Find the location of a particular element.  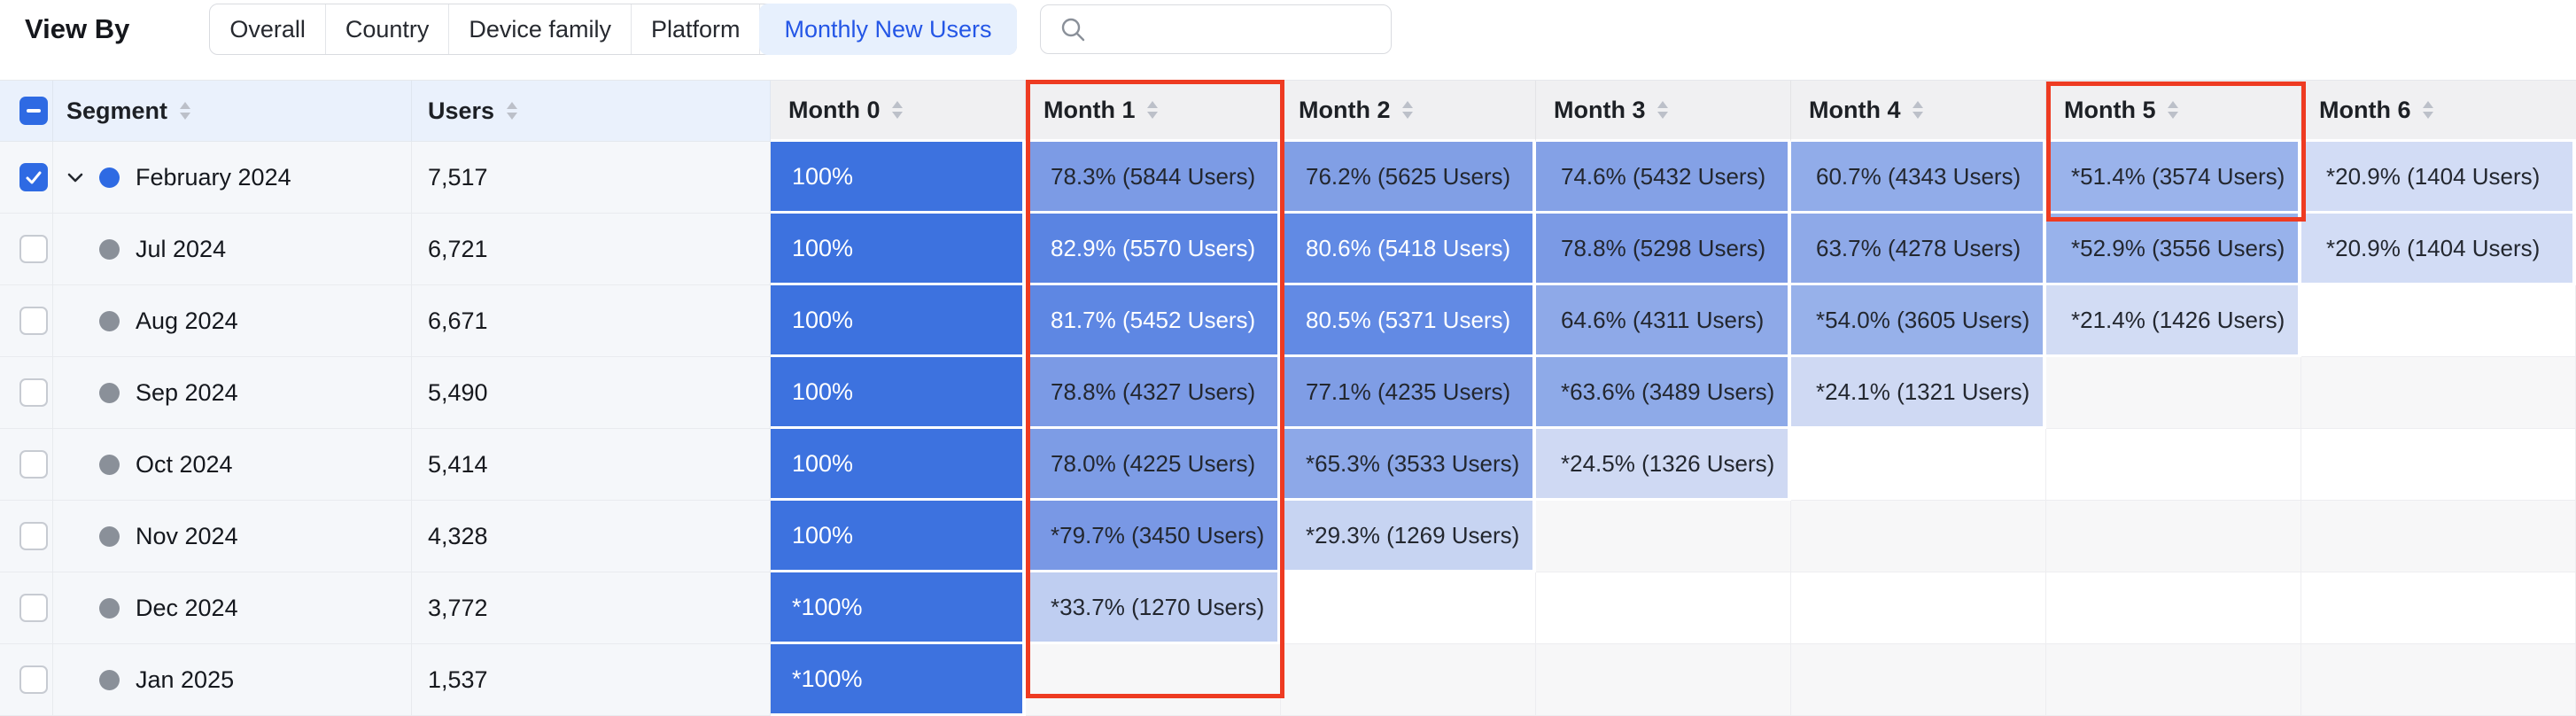

view-by-label: View By is located at coordinates (77, 29).